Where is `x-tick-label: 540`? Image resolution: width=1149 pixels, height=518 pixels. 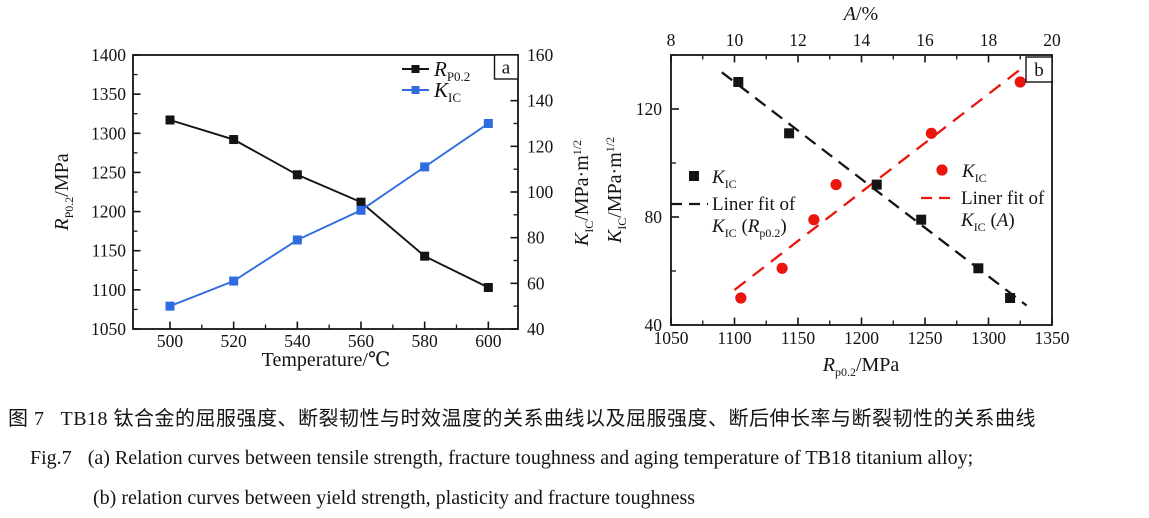 x-tick-label: 540 is located at coordinates (297, 341).